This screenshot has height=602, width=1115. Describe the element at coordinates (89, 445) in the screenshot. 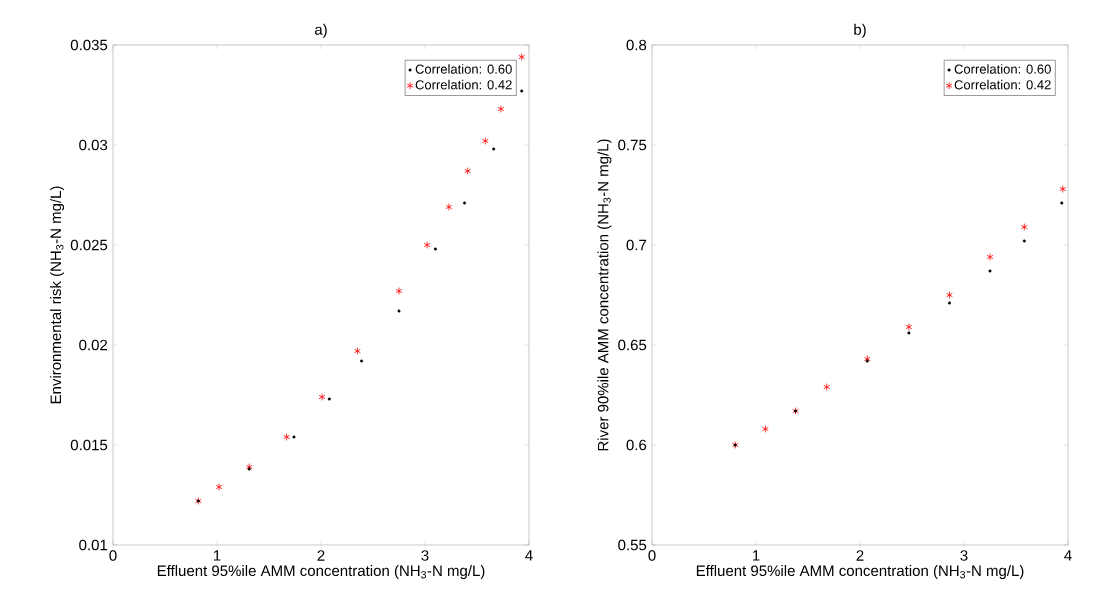

I see `y-tick-label: 0.015` at that location.